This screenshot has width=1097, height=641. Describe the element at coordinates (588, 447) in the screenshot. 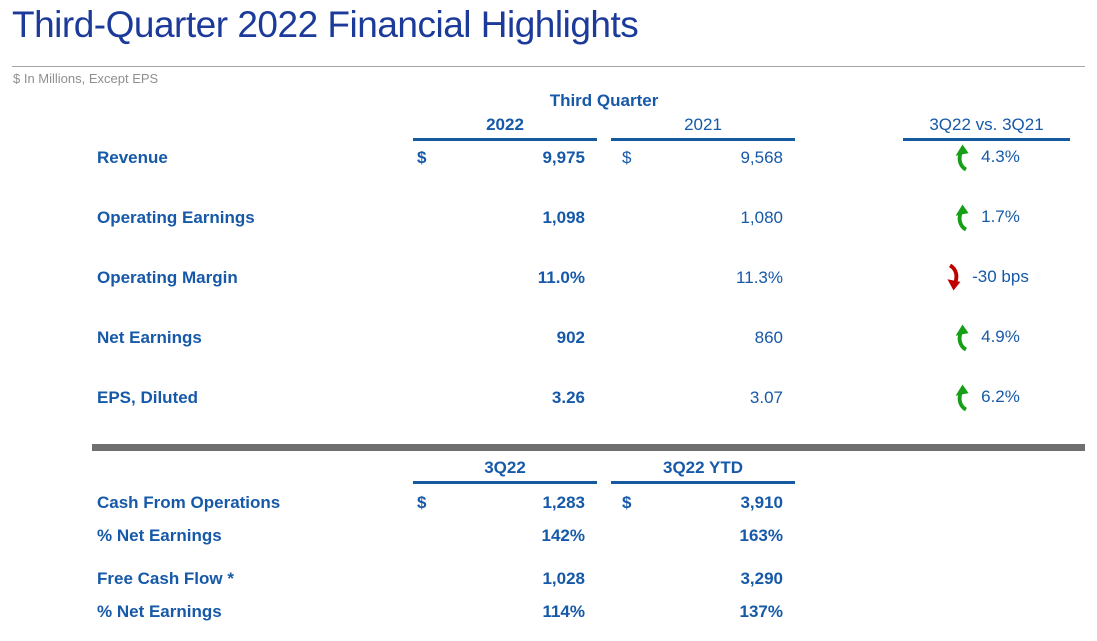

I see `section-divider-bar` at that location.